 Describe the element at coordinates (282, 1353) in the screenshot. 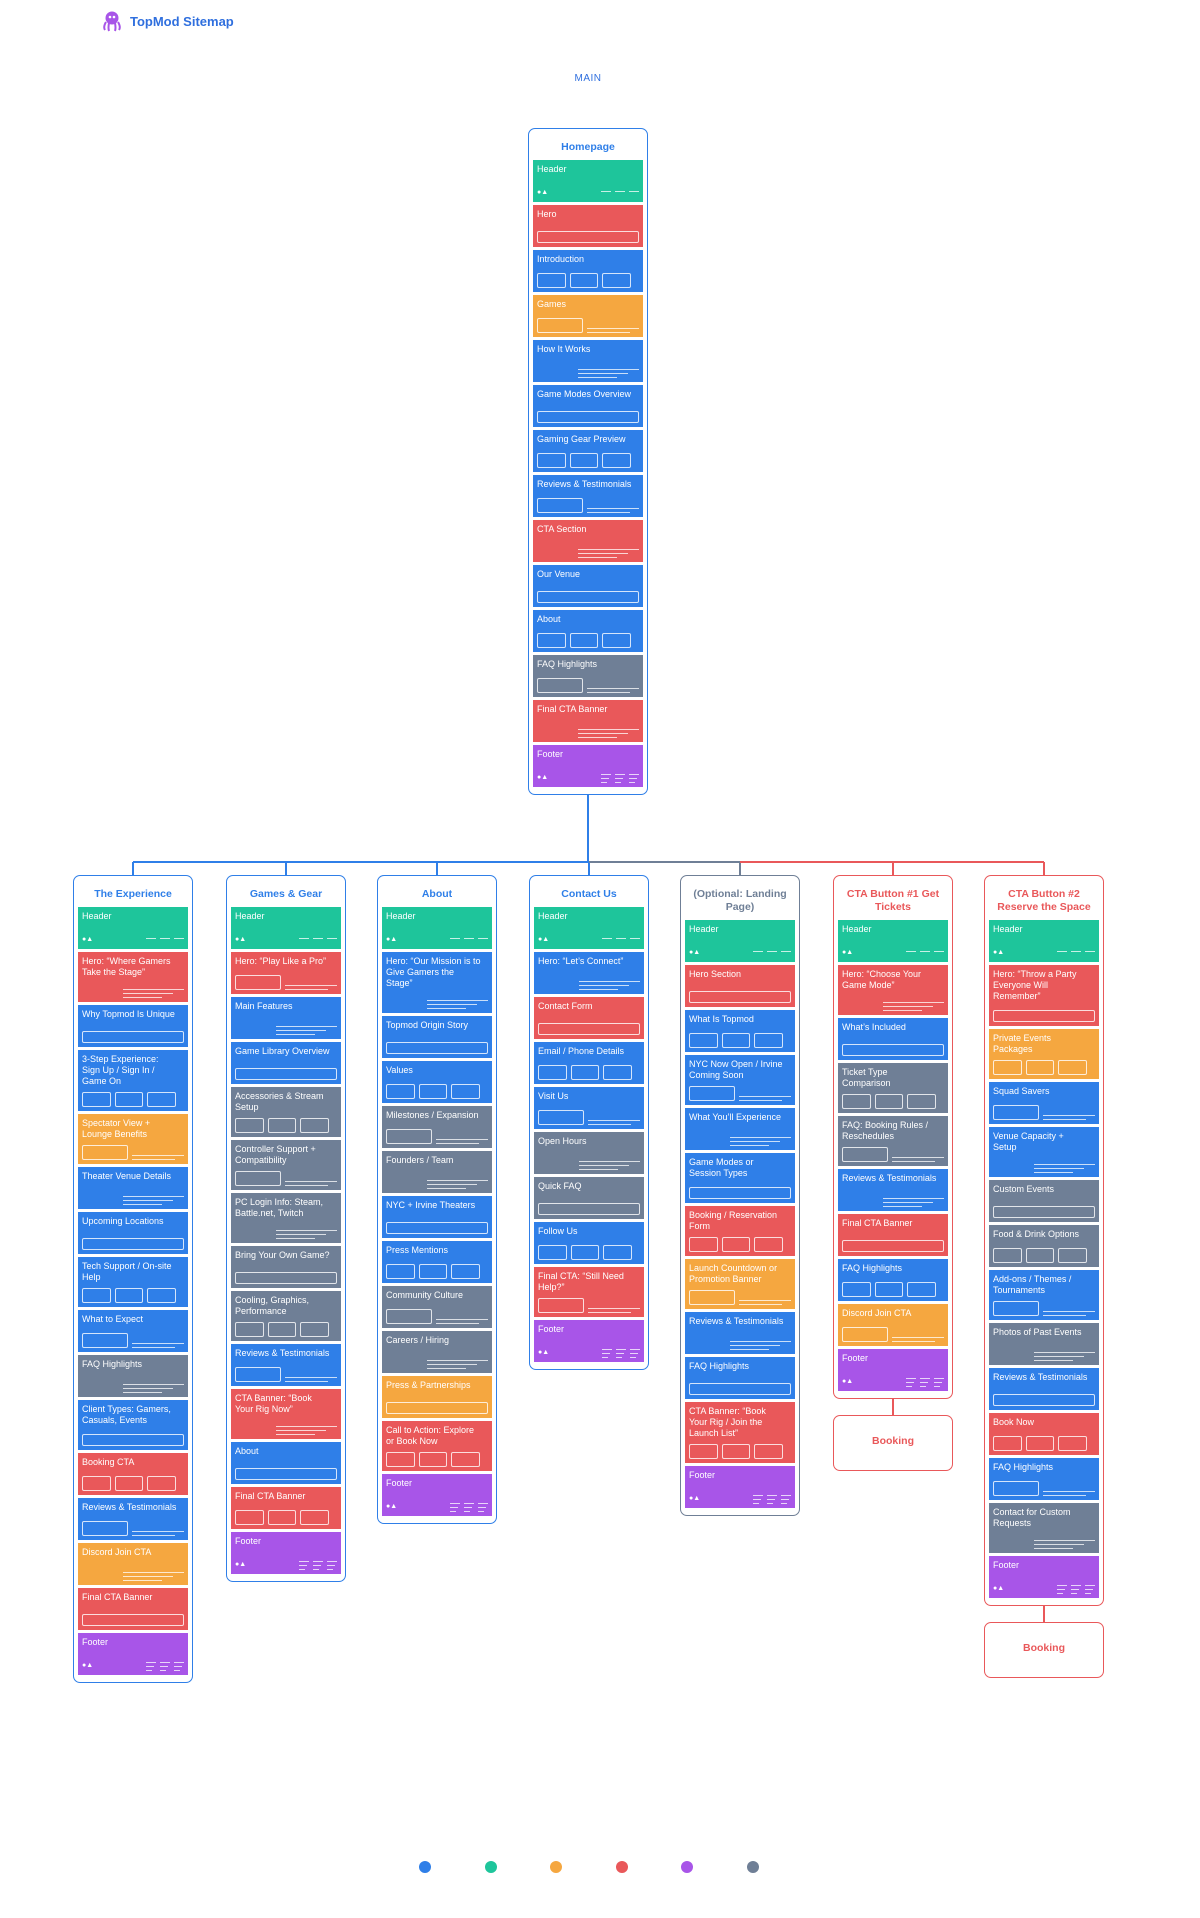

I see `section-label: Reviews & Testimonials` at that location.